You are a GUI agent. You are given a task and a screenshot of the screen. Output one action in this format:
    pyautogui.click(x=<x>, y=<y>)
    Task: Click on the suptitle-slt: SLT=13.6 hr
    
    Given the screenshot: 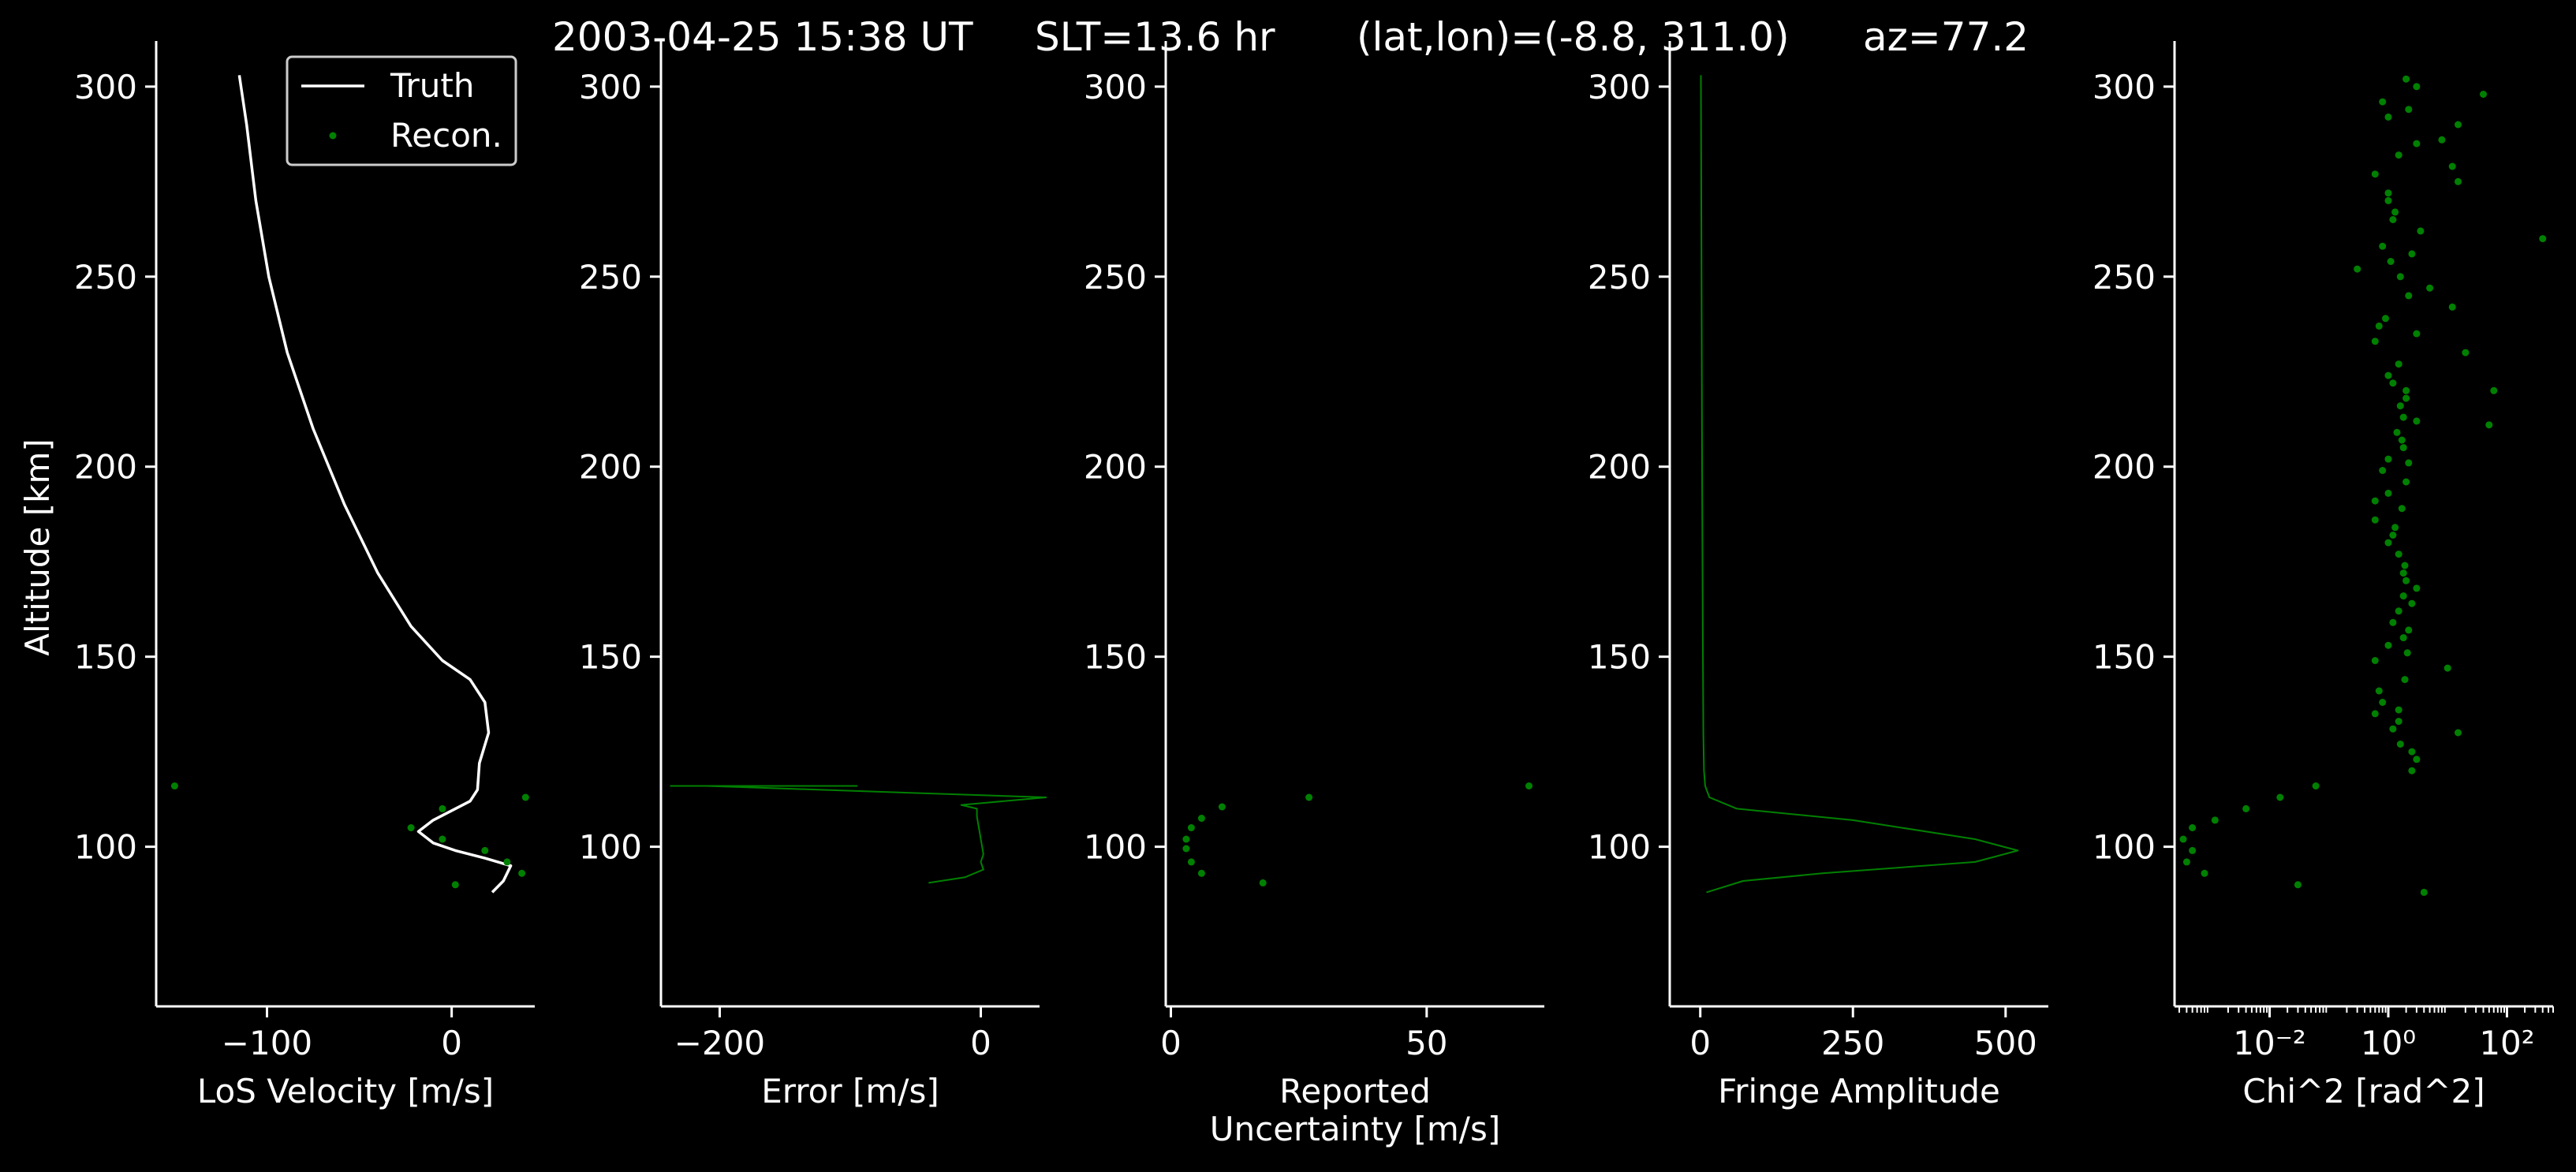 What is the action you would take?
    pyautogui.click(x=1155, y=37)
    